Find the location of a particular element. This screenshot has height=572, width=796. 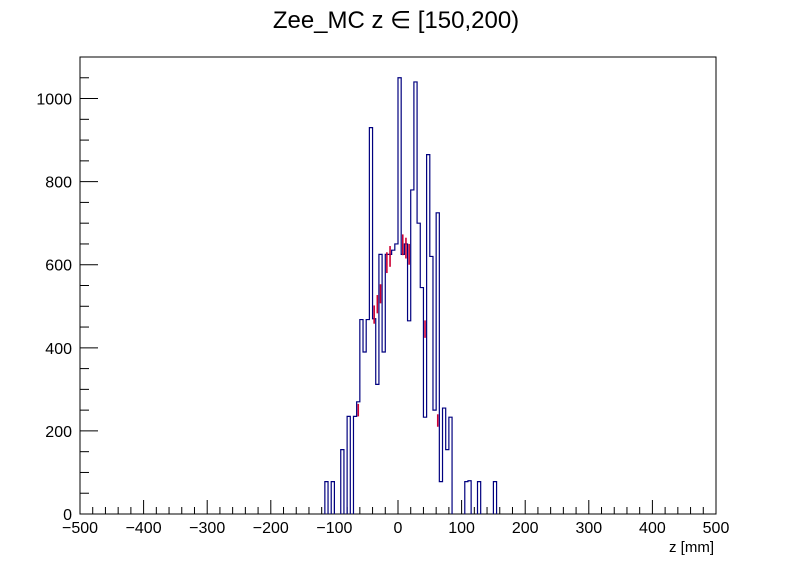

x-tick-label: 200 is located at coordinates (525, 528).